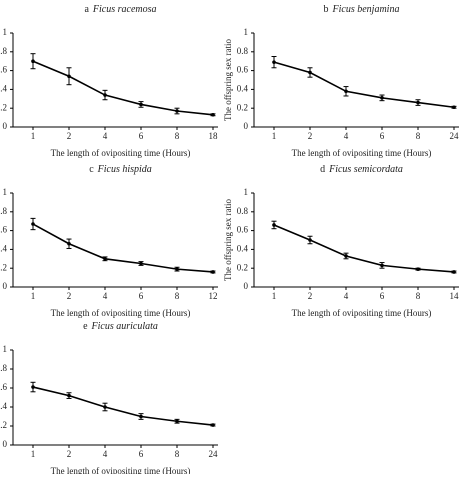  What do you see at coordinates (455, 296) in the screenshot?
I see `x-tick-label: 14` at bounding box center [455, 296].